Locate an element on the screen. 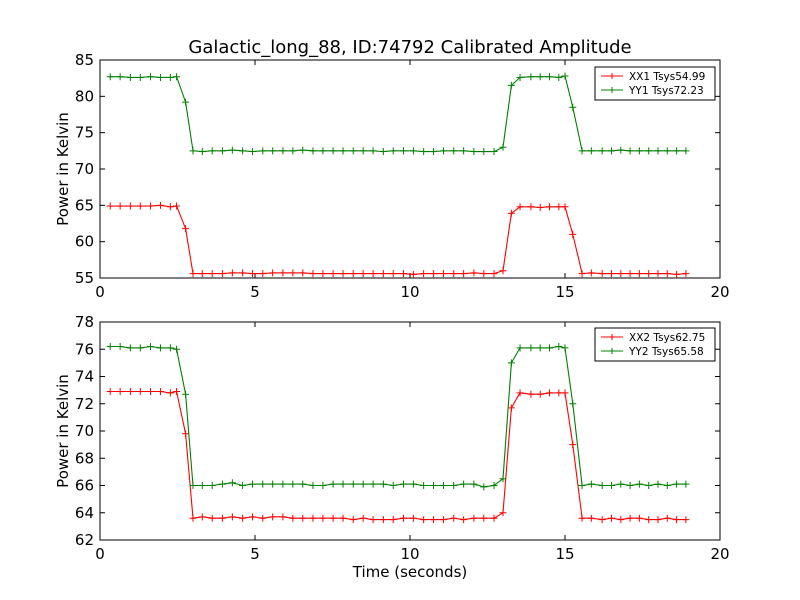 This screenshot has width=800, height=600. legend-label: XX2 Tsys62.75 is located at coordinates (667, 338).